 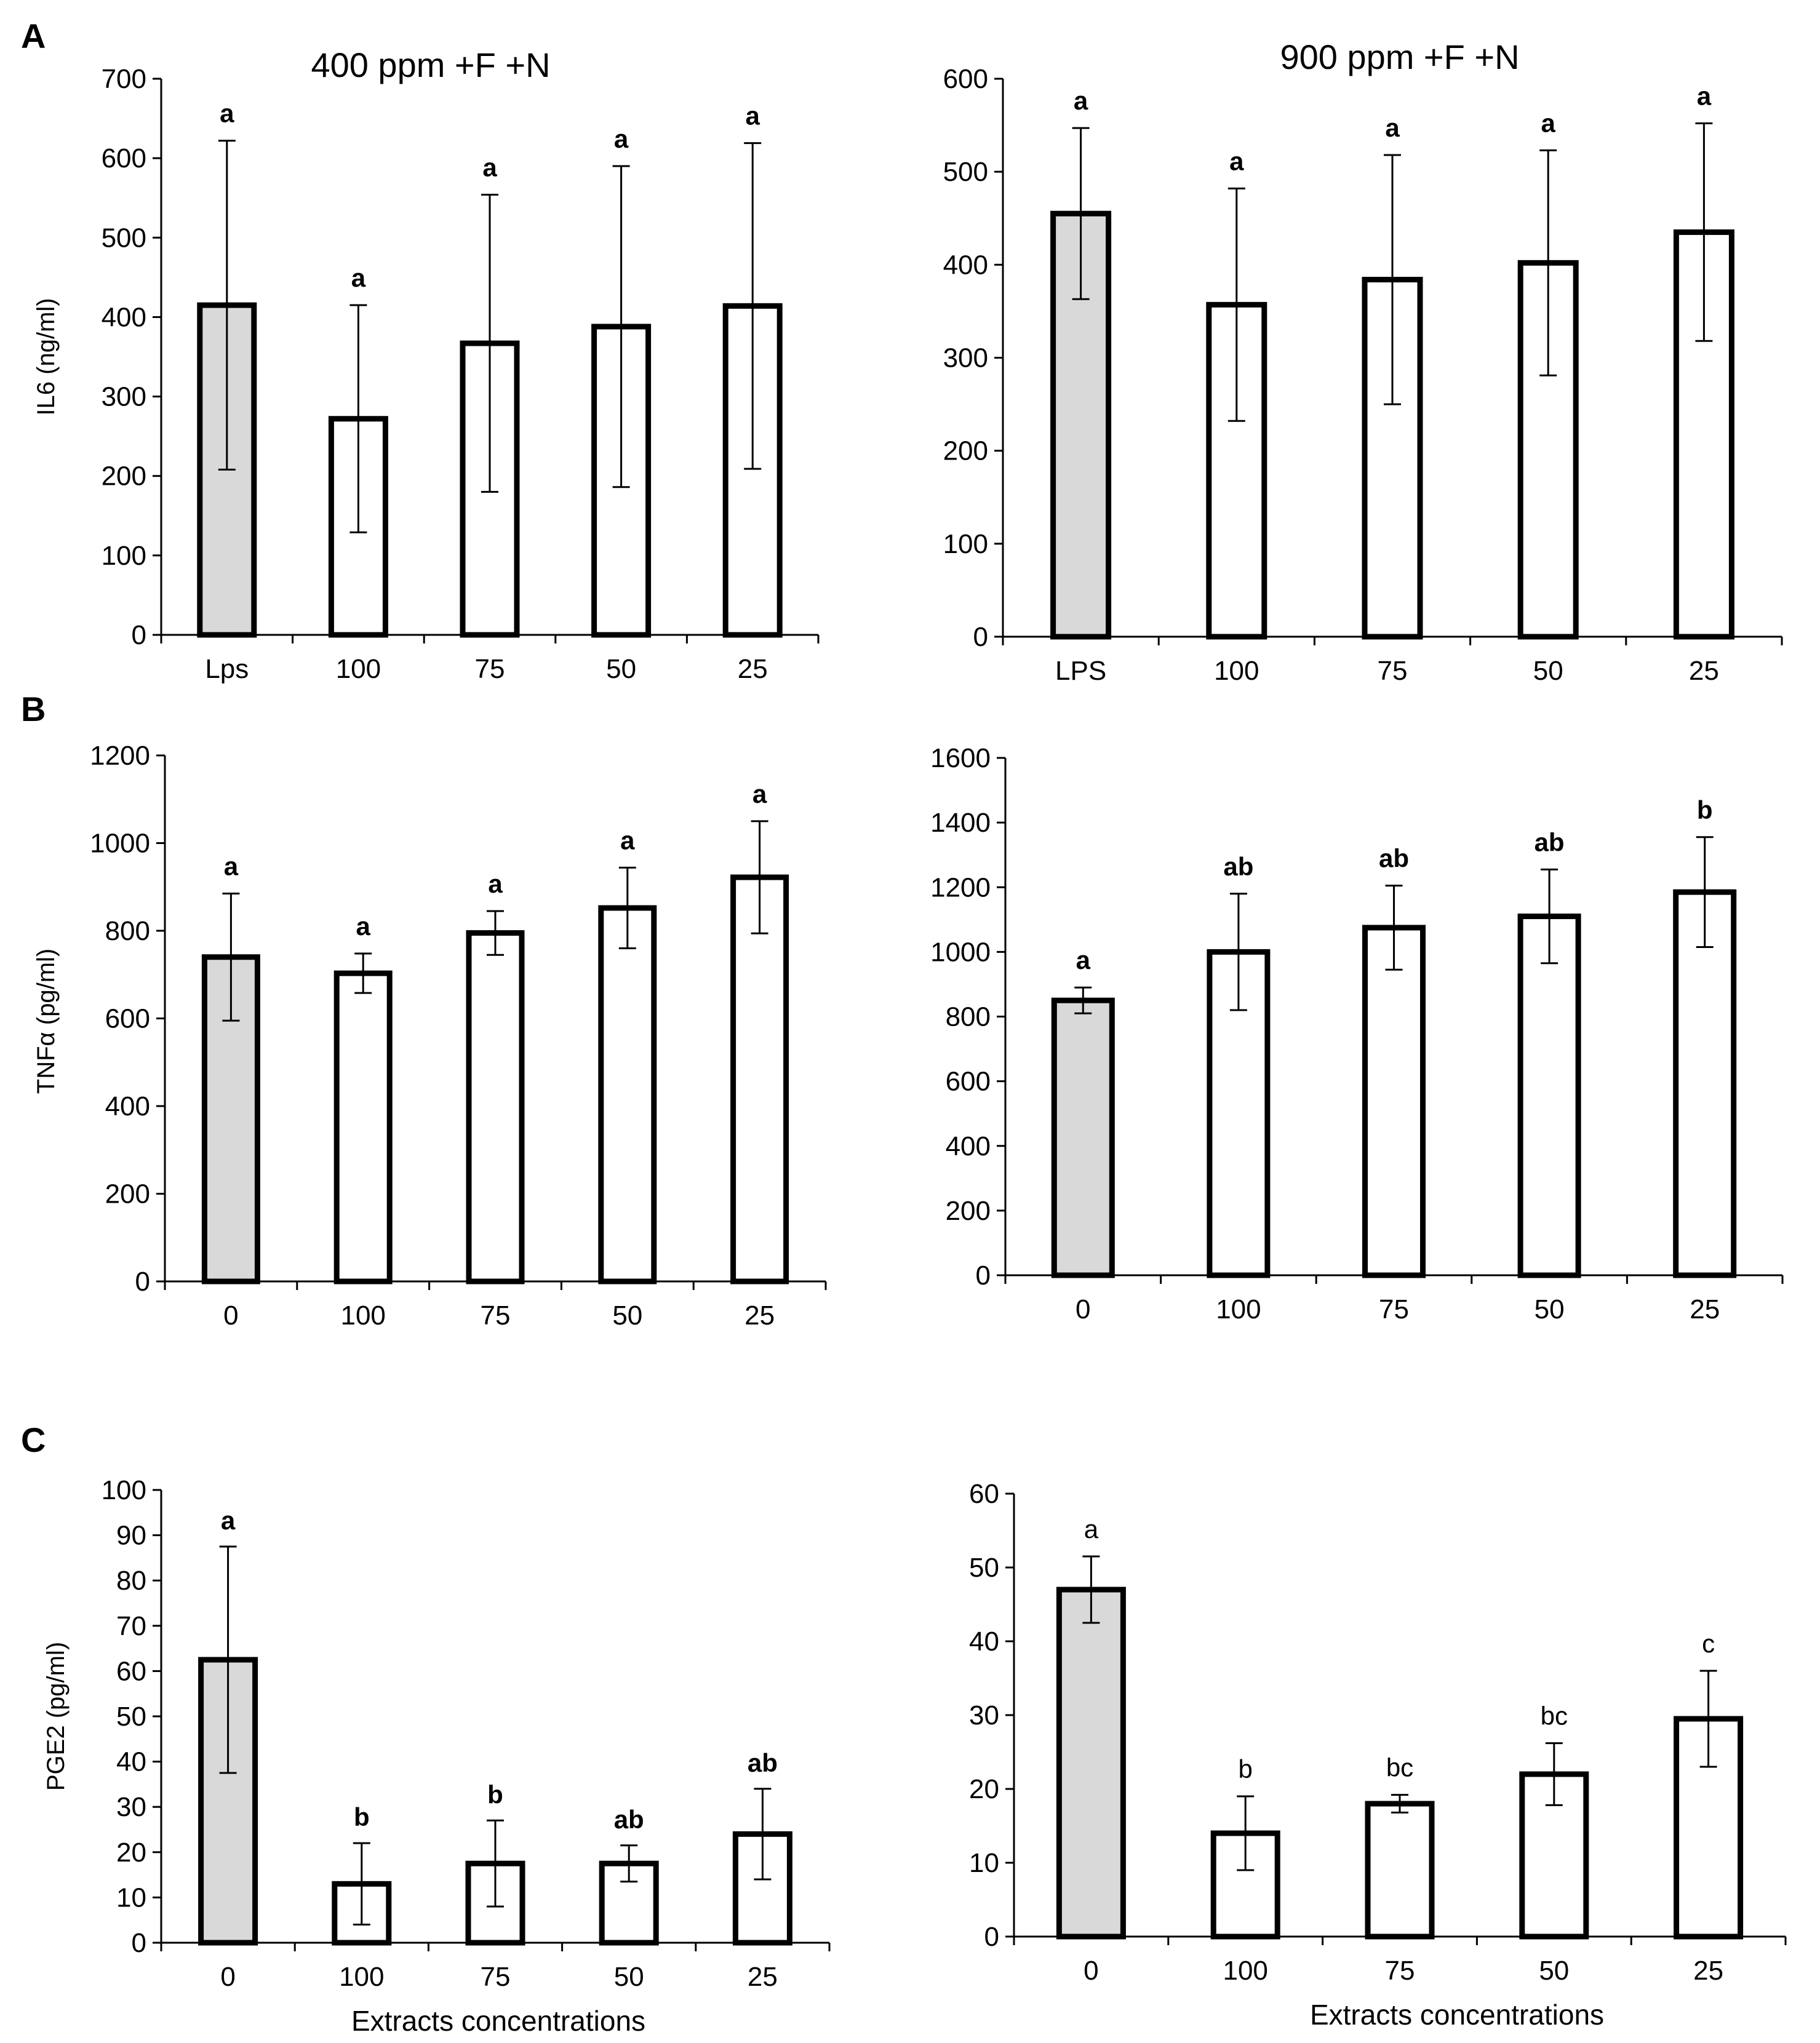 What do you see at coordinates (124, 397) in the screenshot?
I see `y-tick-label: 300` at bounding box center [124, 397].